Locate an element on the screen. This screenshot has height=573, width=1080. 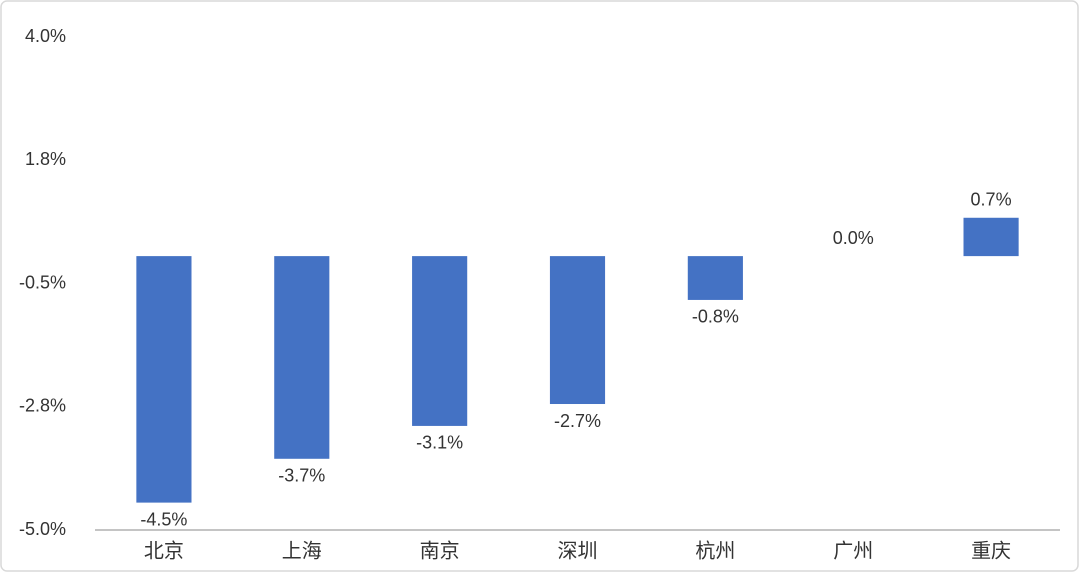
value-label: 0.0% is located at coordinates (853, 238).